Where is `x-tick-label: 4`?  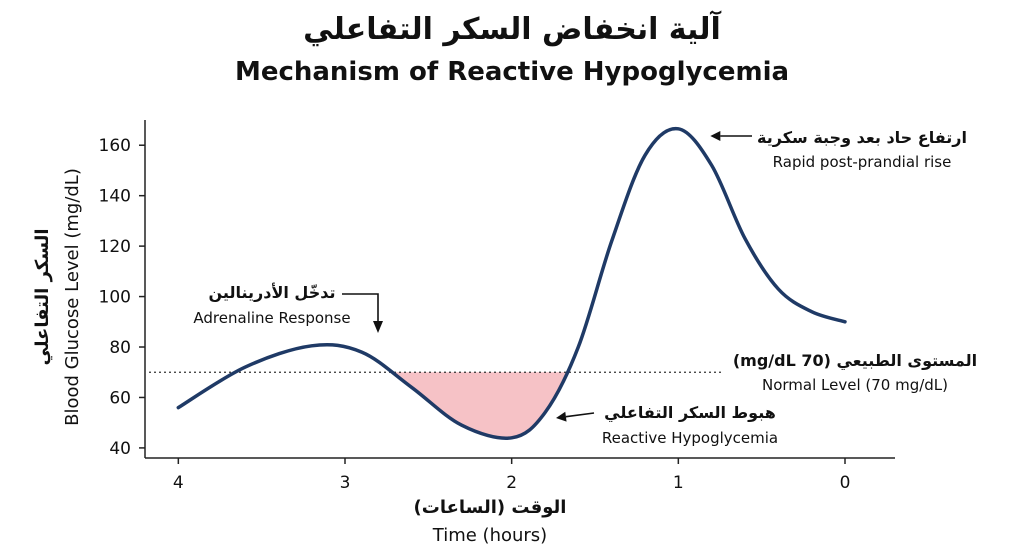
x-tick-label: 4 is located at coordinates (178, 483).